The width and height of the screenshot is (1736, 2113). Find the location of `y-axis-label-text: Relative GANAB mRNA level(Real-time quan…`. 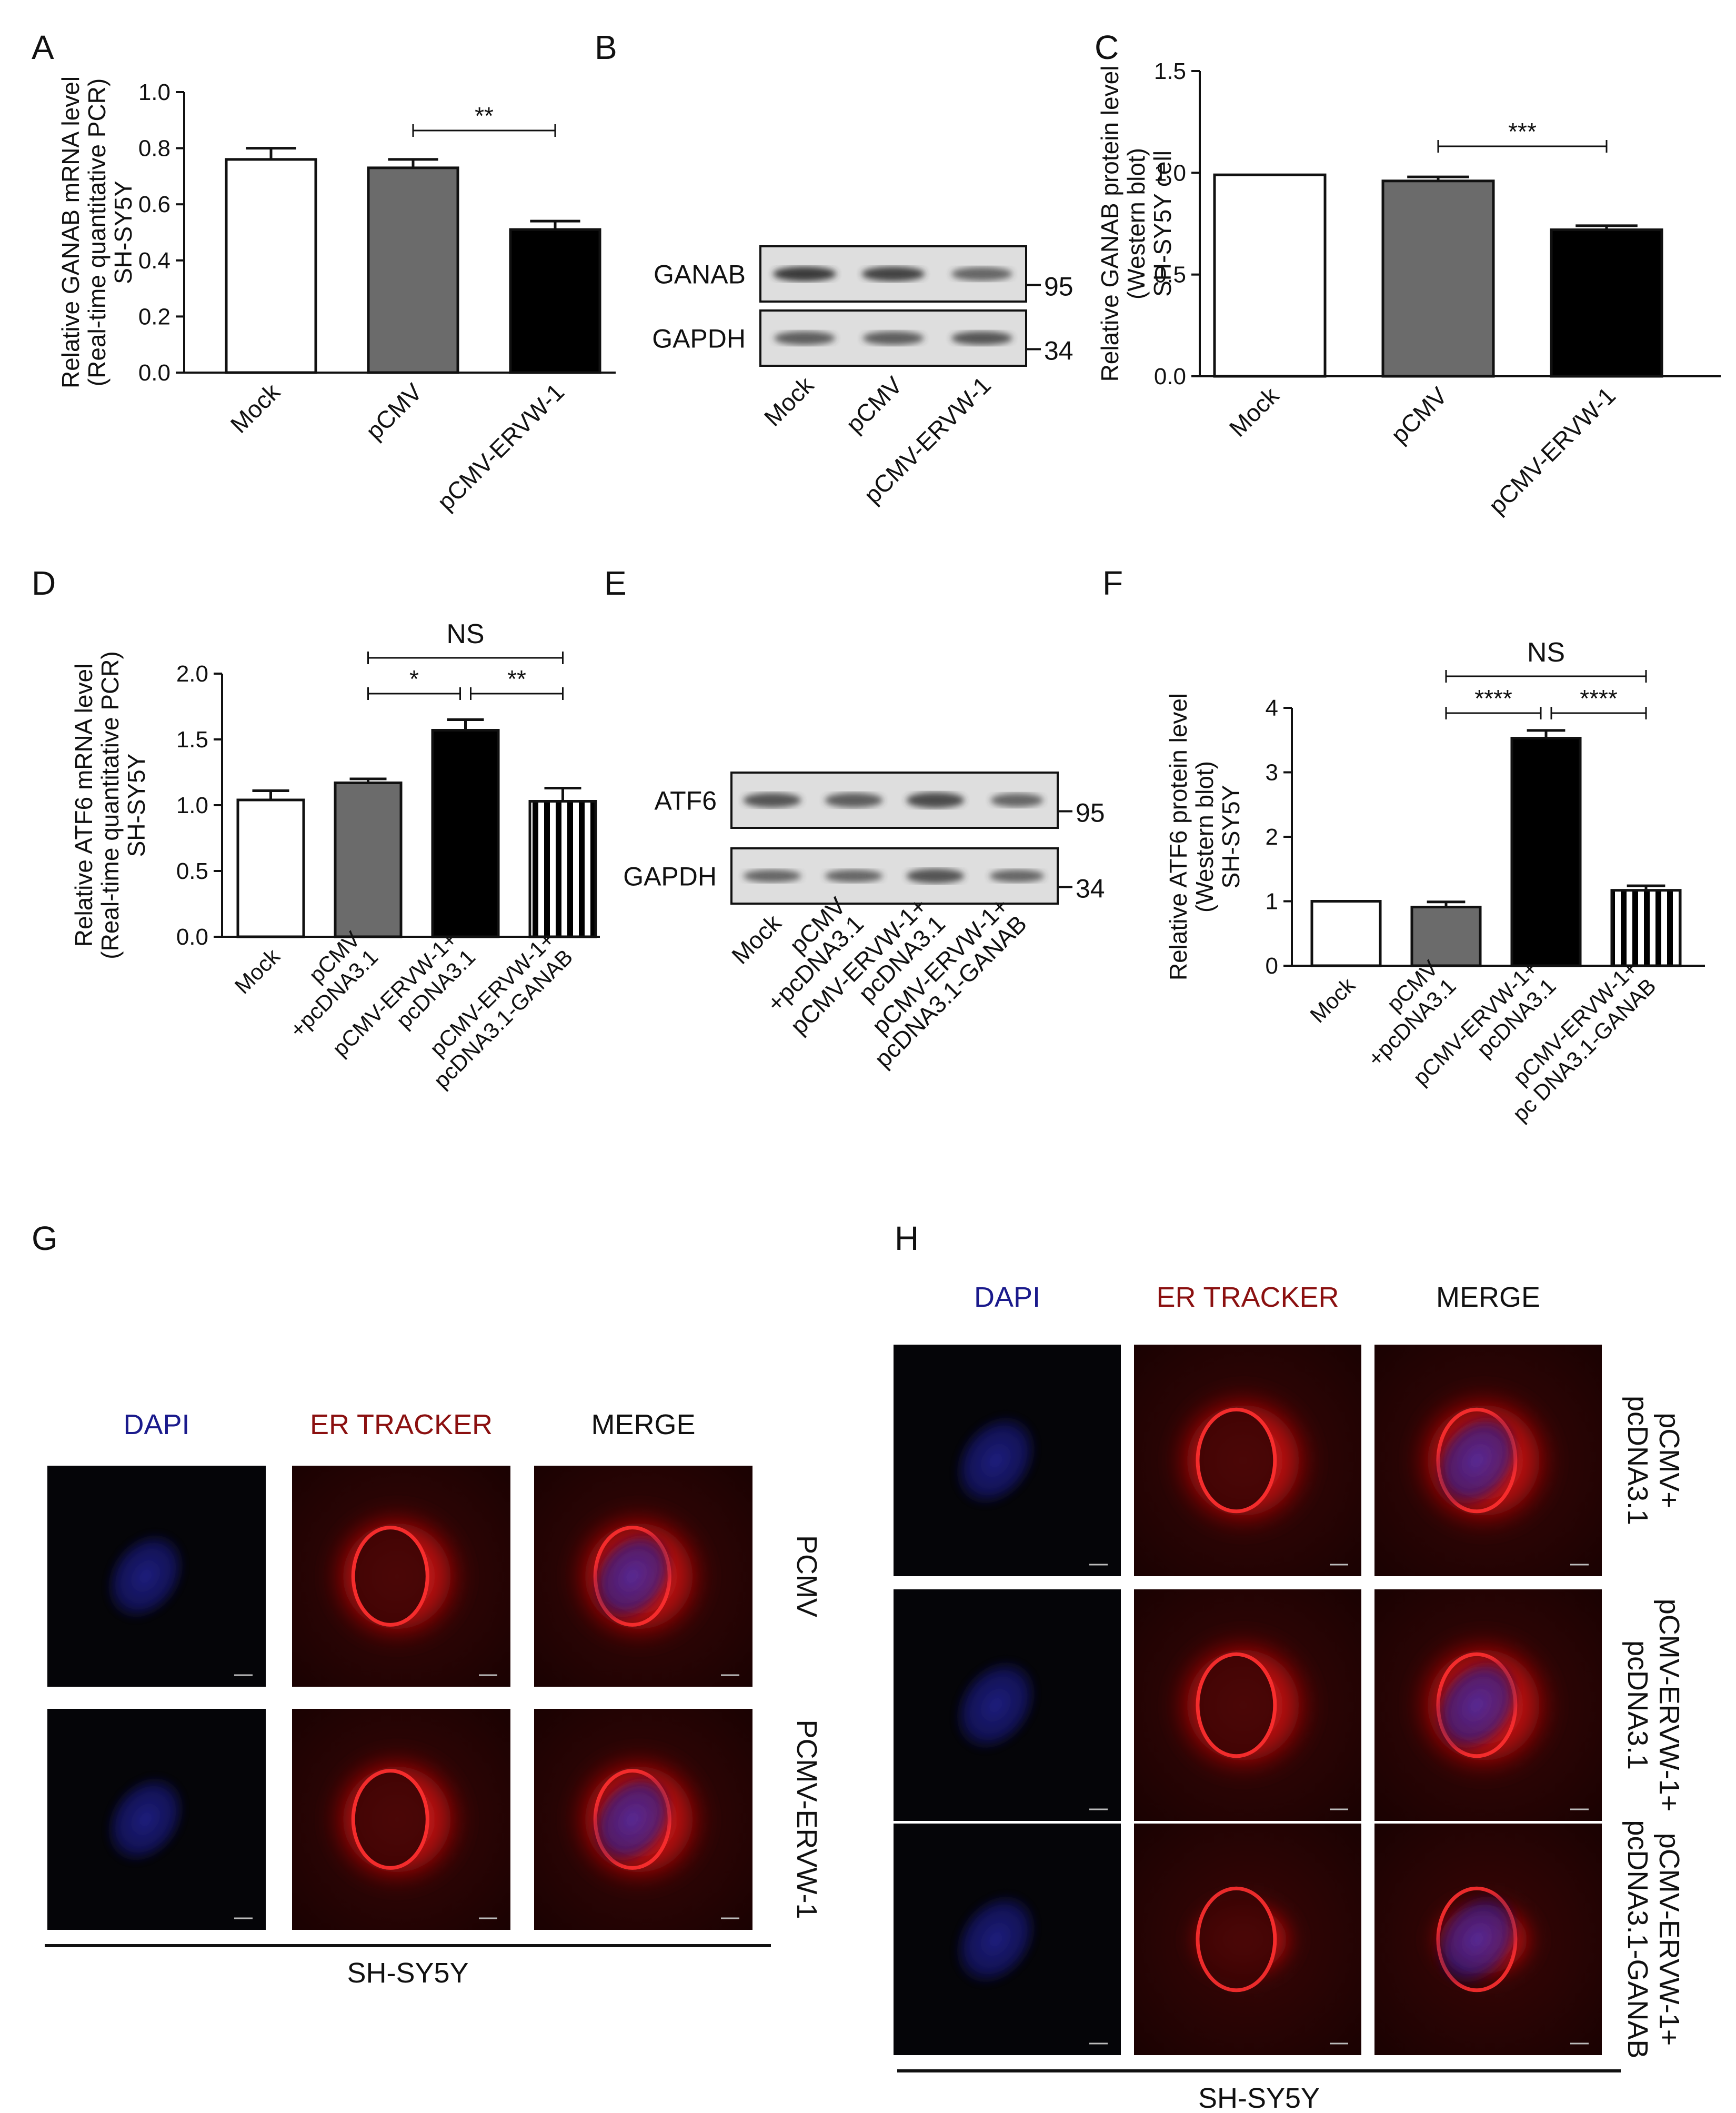

y-axis-label-text: Relative GANAB mRNA level(Real-time quan… is located at coordinates (97, 232).